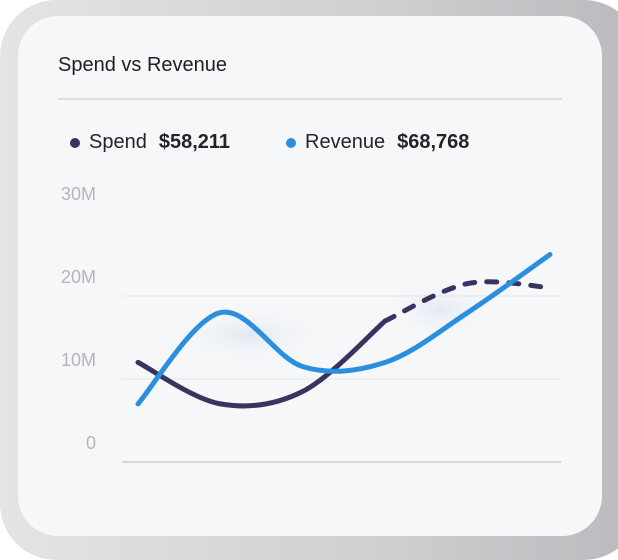 The height and width of the screenshot is (560, 618). Describe the element at coordinates (433, 142) in the screenshot. I see `legend-value-revenue: $68,768` at that location.